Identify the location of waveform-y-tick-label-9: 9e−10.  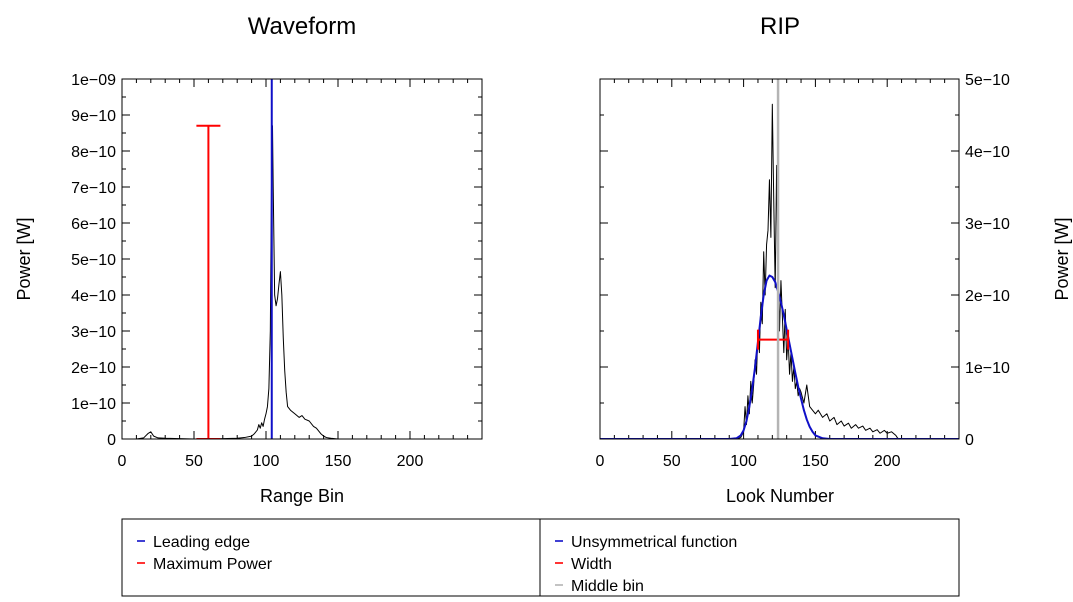
(93, 116).